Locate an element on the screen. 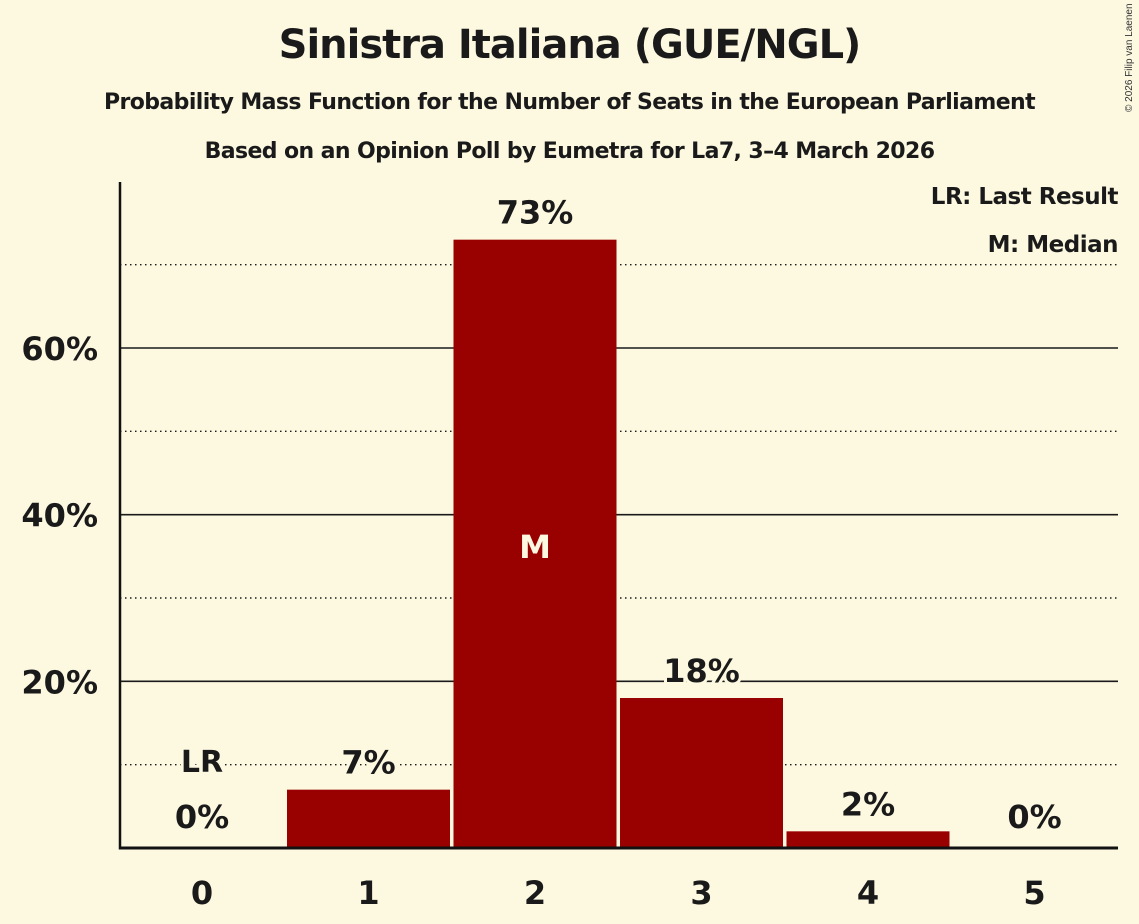 The height and width of the screenshot is (924, 1139). chart-title: Sinistra Italiana (GUE/NGL) is located at coordinates (570, 45).